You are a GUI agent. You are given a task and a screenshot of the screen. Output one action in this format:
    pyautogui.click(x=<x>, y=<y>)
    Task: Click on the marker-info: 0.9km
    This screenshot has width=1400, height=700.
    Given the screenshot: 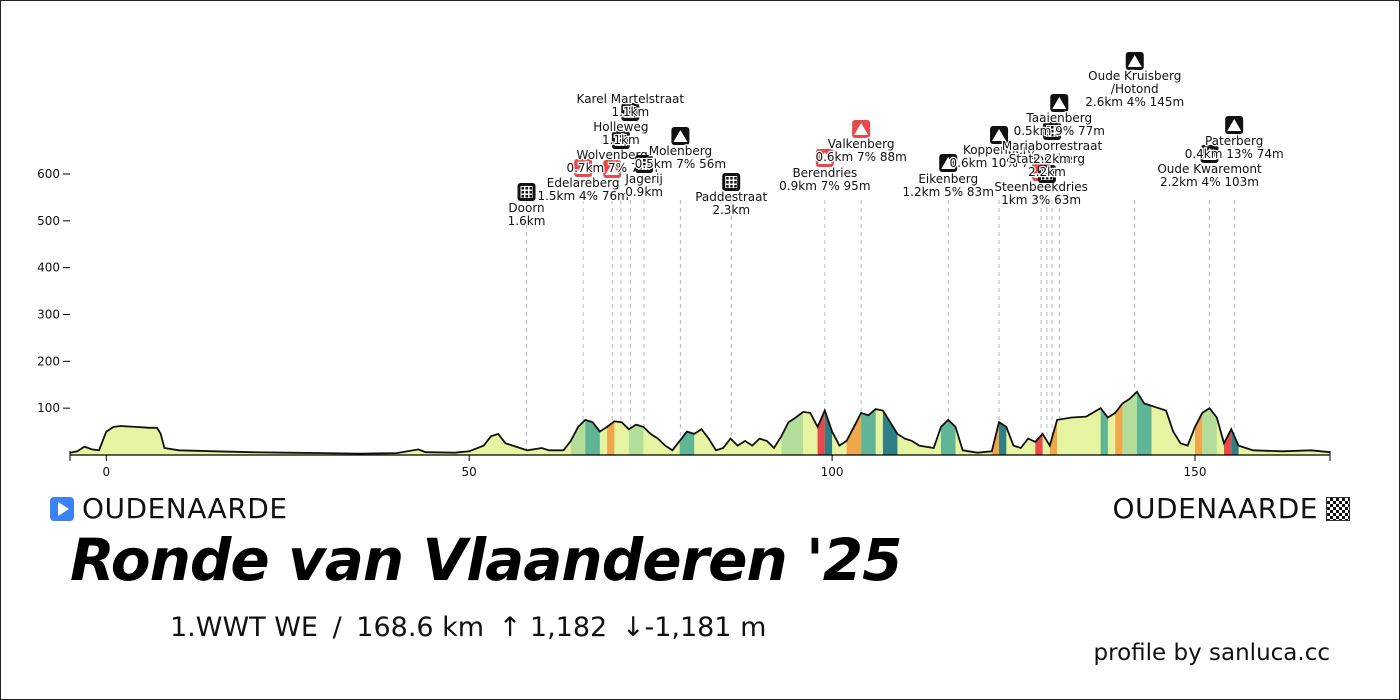 What is the action you would take?
    pyautogui.click(x=644, y=192)
    